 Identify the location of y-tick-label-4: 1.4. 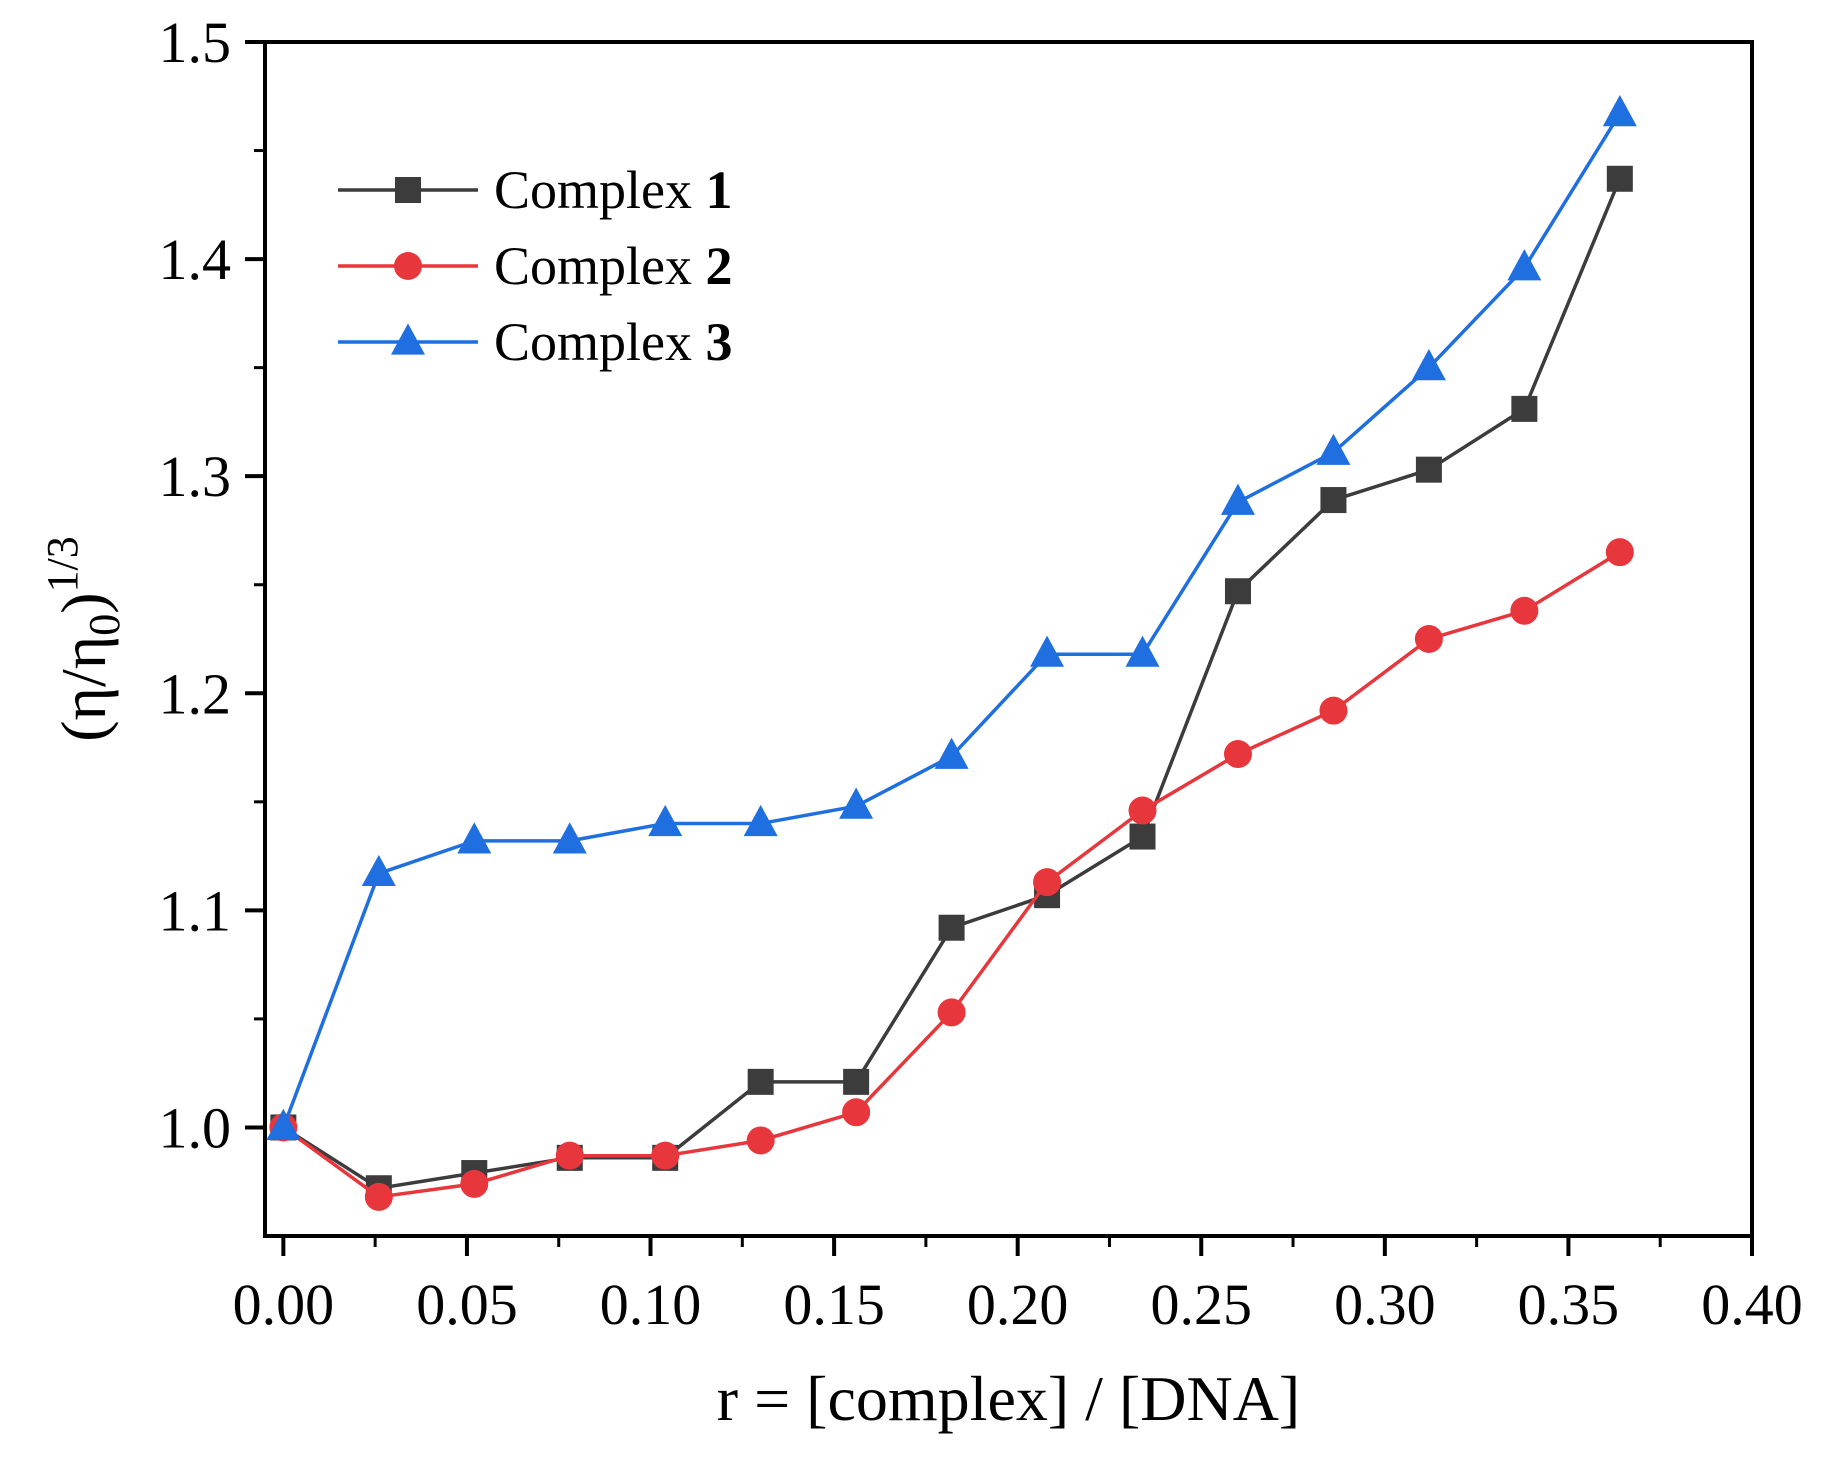
(195, 259).